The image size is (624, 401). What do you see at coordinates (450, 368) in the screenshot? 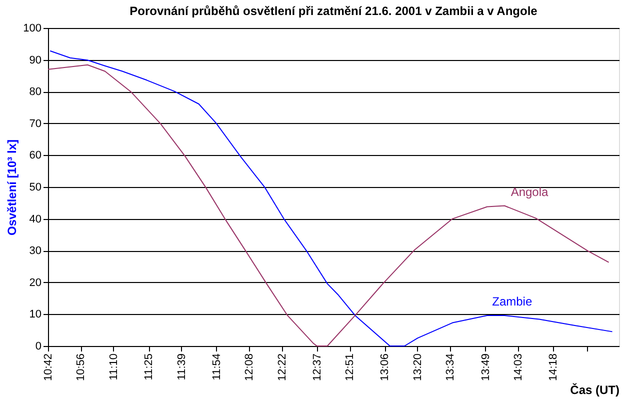
I see `x-tick-label: 13:34` at bounding box center [450, 368].